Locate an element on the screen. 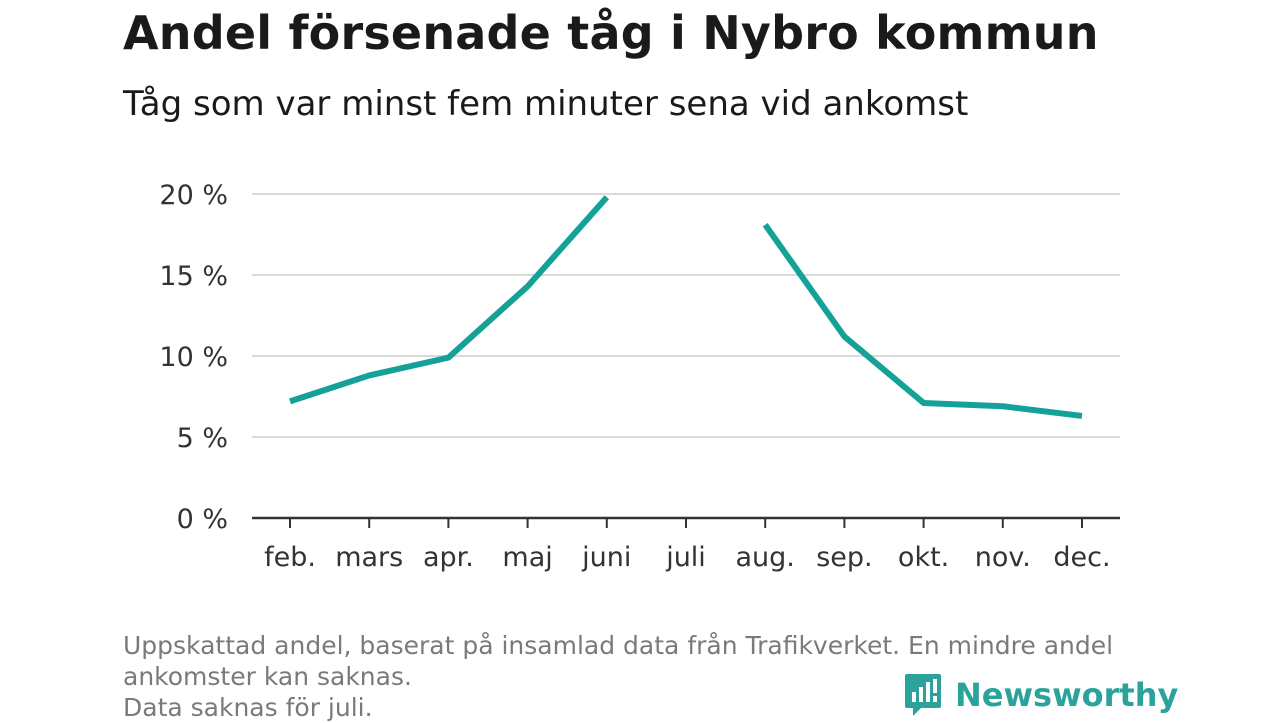 Image resolution: width=1280 pixels, height=723 pixels. y-tick-label: 10 % is located at coordinates (193, 357).